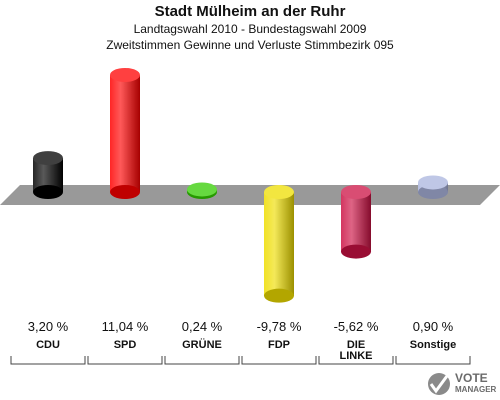 This screenshot has width=500, height=400. What do you see at coordinates (433, 187) in the screenshot?
I see `bar-sonstige` at bounding box center [433, 187].